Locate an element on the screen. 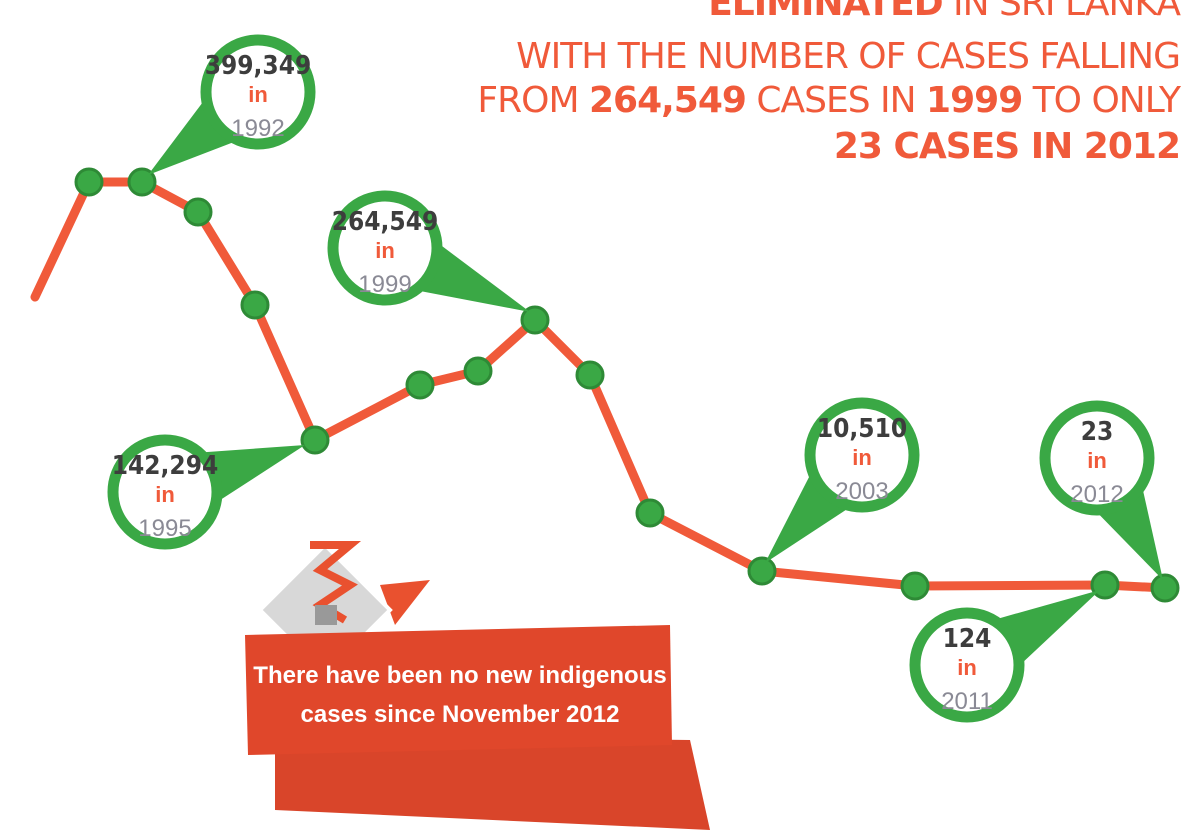 The height and width of the screenshot is (836, 1192). callout-value: 10,510 is located at coordinates (862, 429).